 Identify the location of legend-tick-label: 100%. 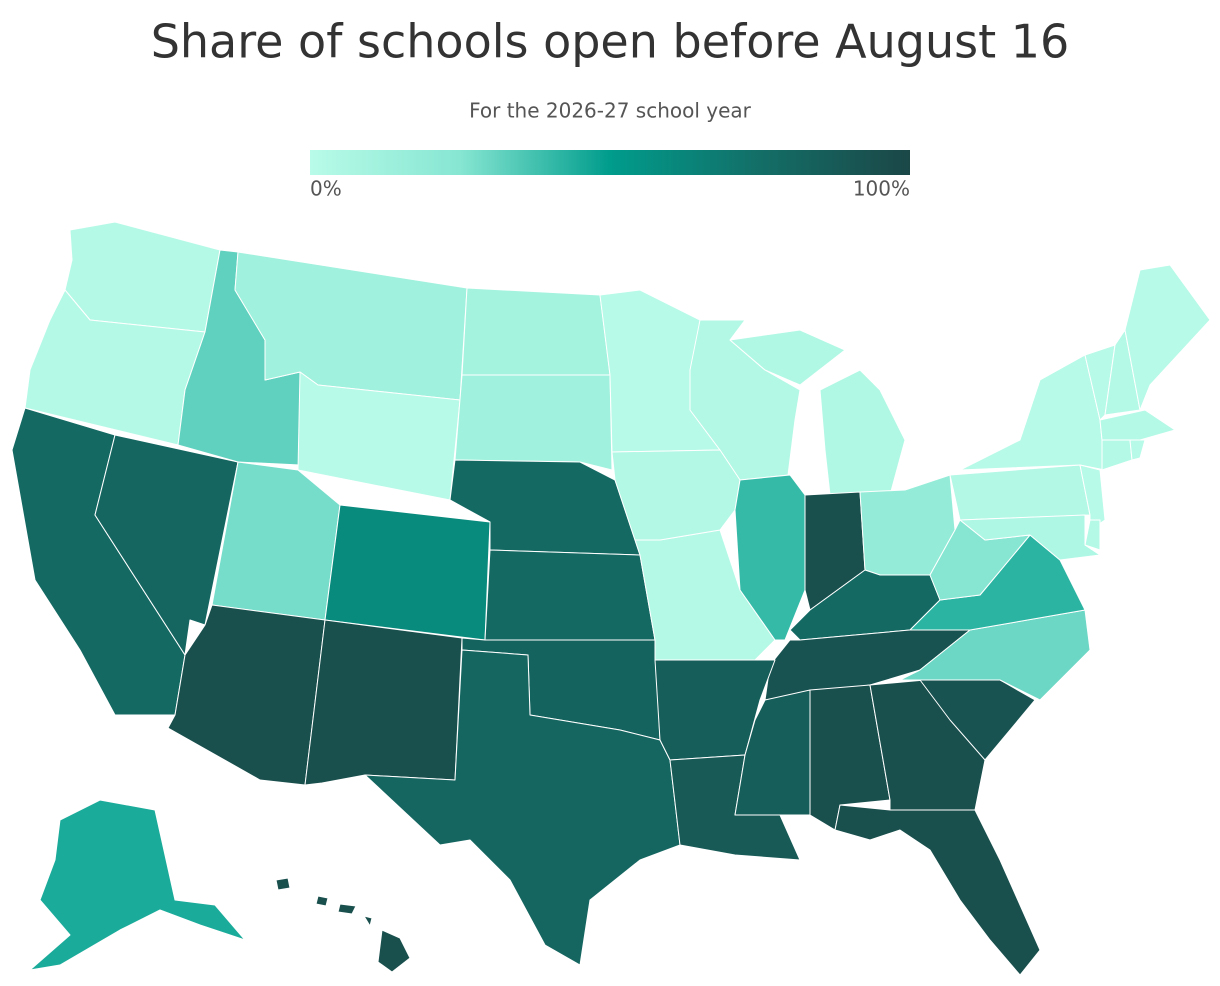
(881, 189).